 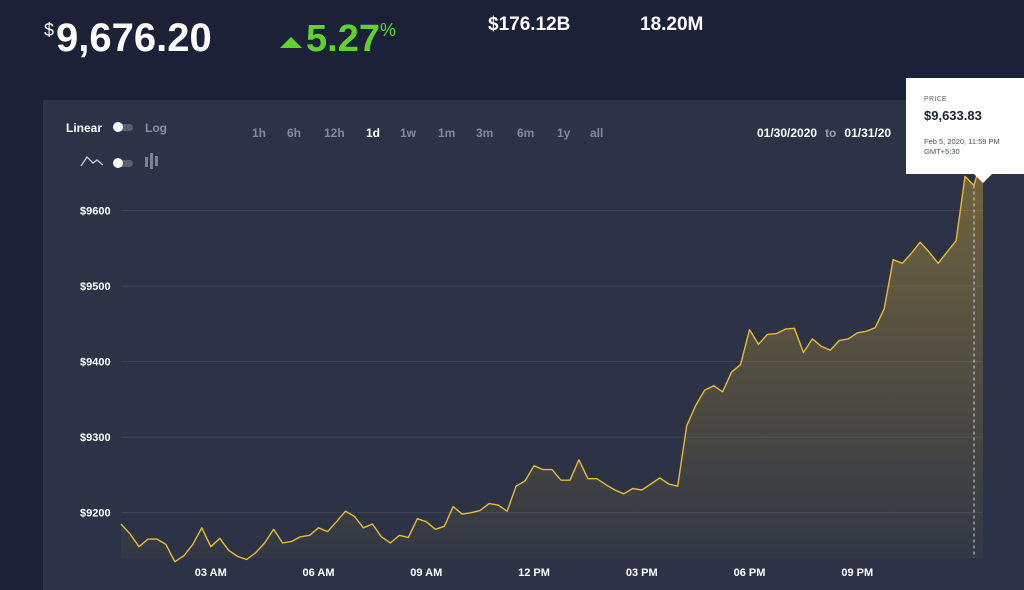 I want to click on x-tick-label: 06 PM, so click(x=750, y=573).